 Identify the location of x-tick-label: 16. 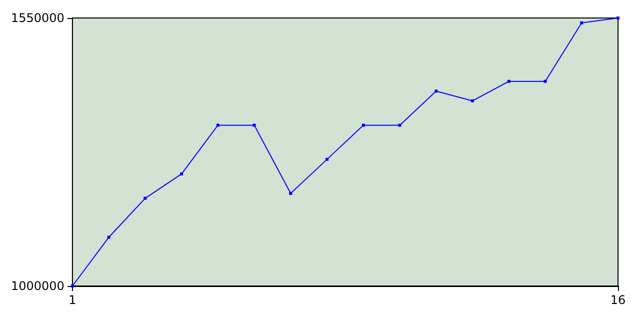
(618, 300).